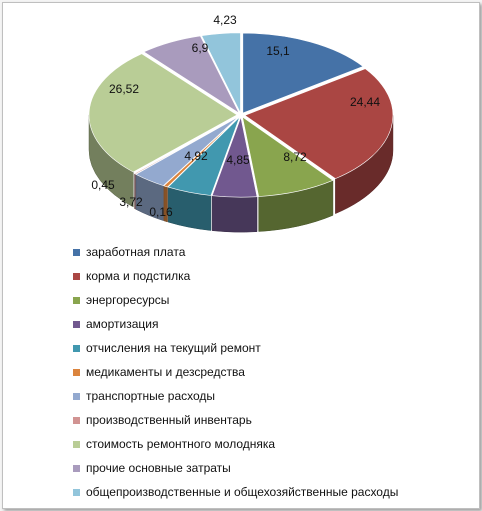  I want to click on data-label-8: 26,52, so click(124, 89).